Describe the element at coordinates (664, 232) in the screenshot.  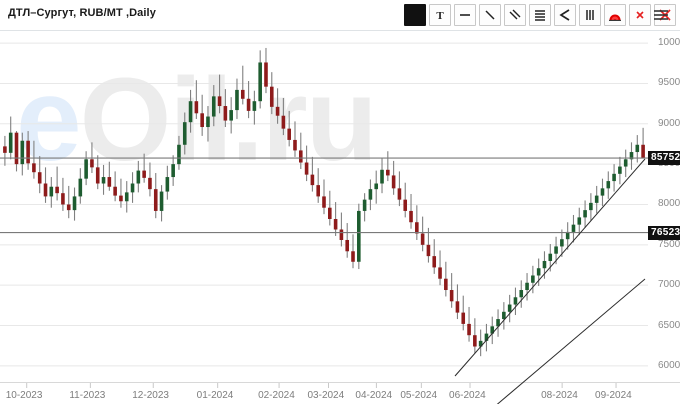
I see `price-tag-lower: 76523` at that location.